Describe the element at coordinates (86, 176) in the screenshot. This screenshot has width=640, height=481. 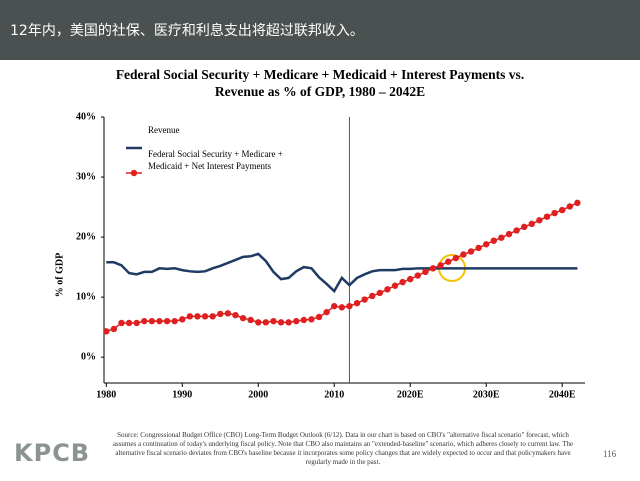
I see `y-tick-label: 30%` at that location.